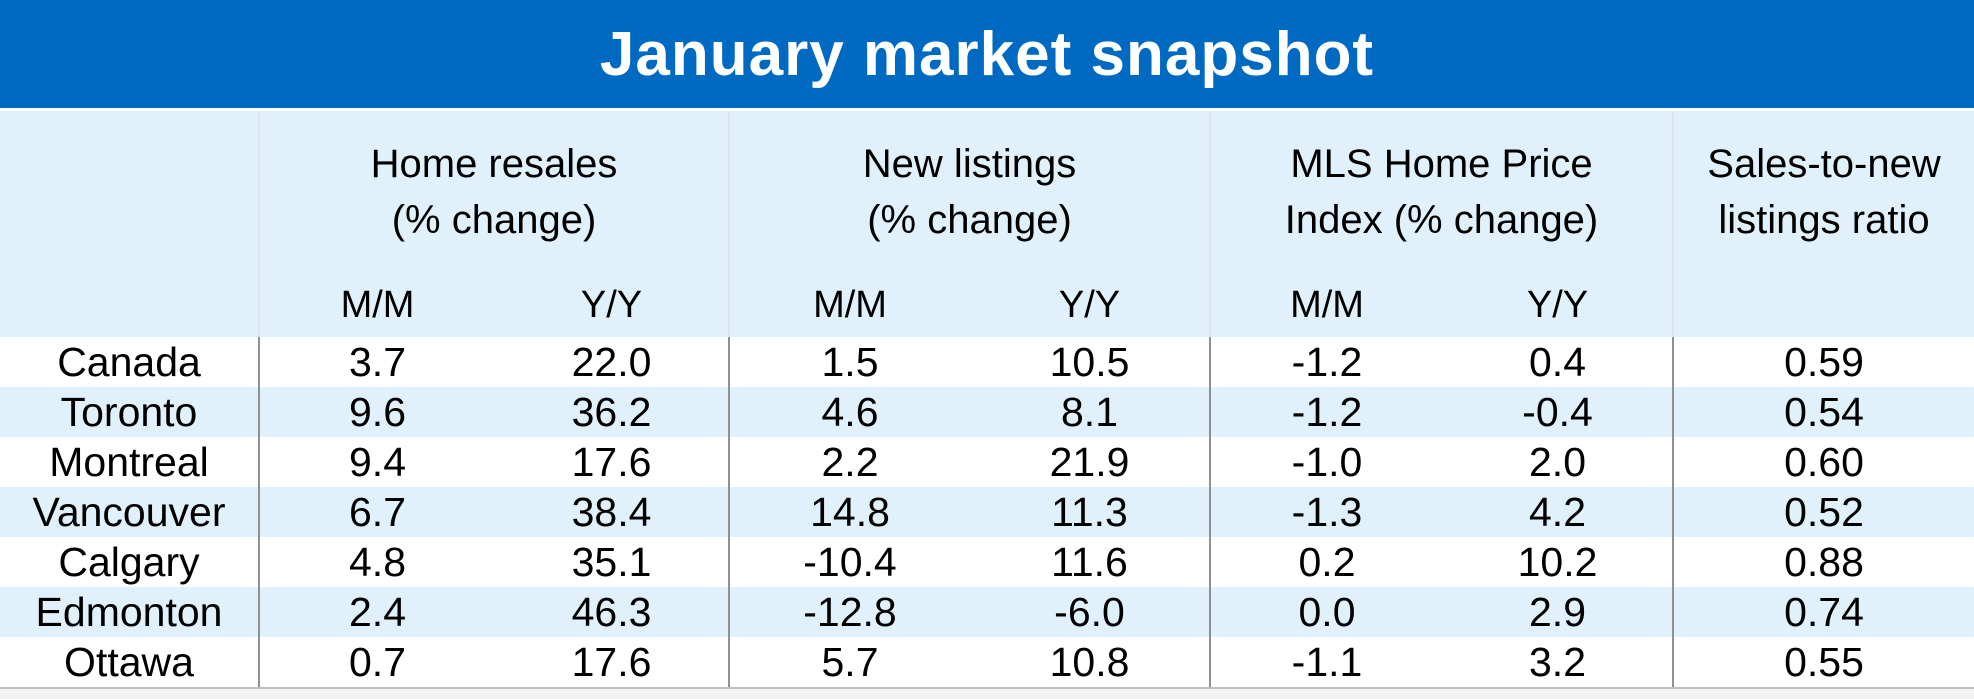  What do you see at coordinates (1442, 192) in the screenshot?
I see `column-group-mls-hpi: MLS Home Price Index (% change)` at bounding box center [1442, 192].